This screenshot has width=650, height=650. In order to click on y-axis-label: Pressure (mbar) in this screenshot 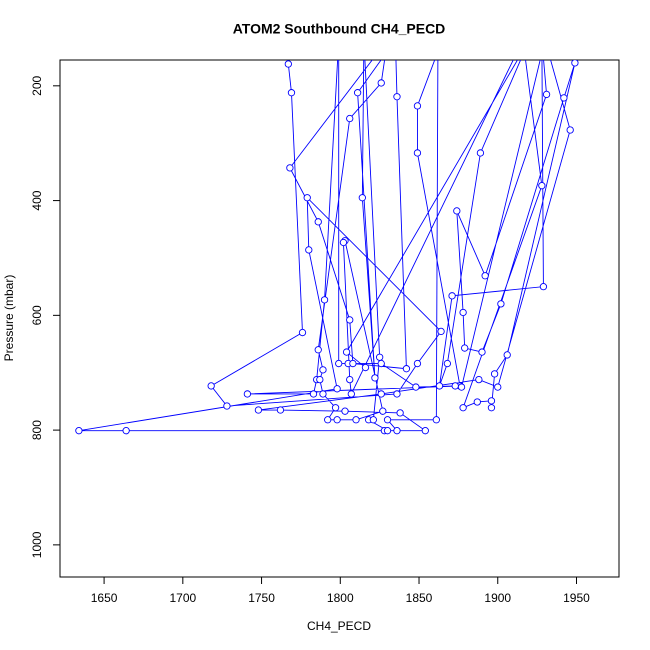, I will do `click(9, 318)`.